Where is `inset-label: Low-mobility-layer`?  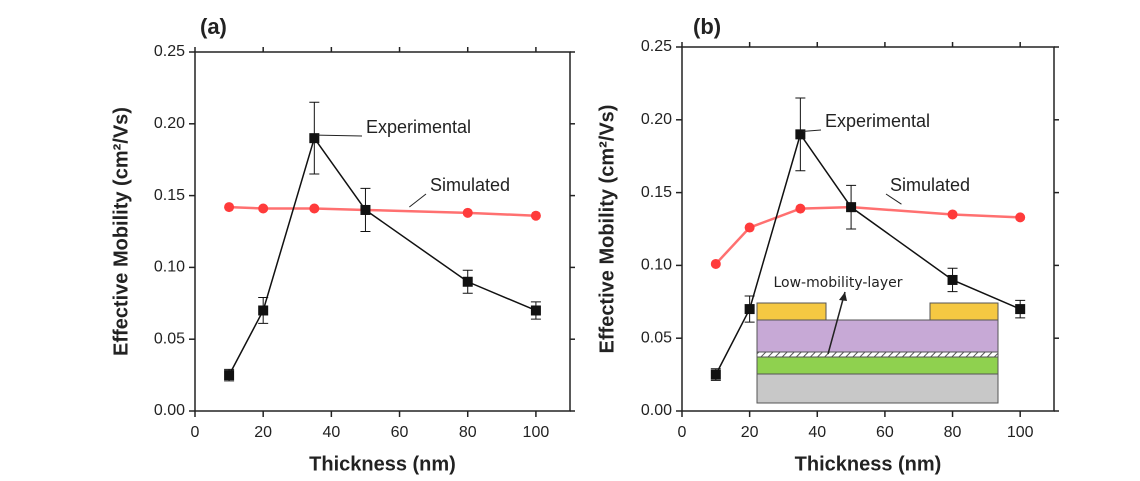 inset-label: Low-mobility-layer is located at coordinates (837, 283).